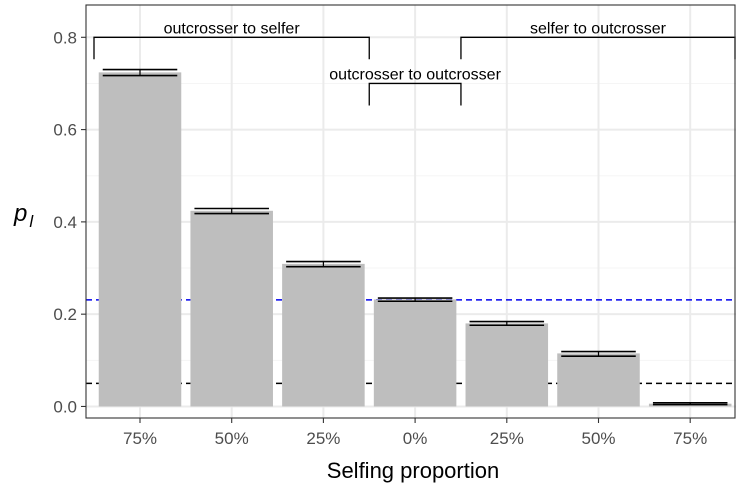  I want to click on x-axis-label: Selfing proportion, so click(413, 470).